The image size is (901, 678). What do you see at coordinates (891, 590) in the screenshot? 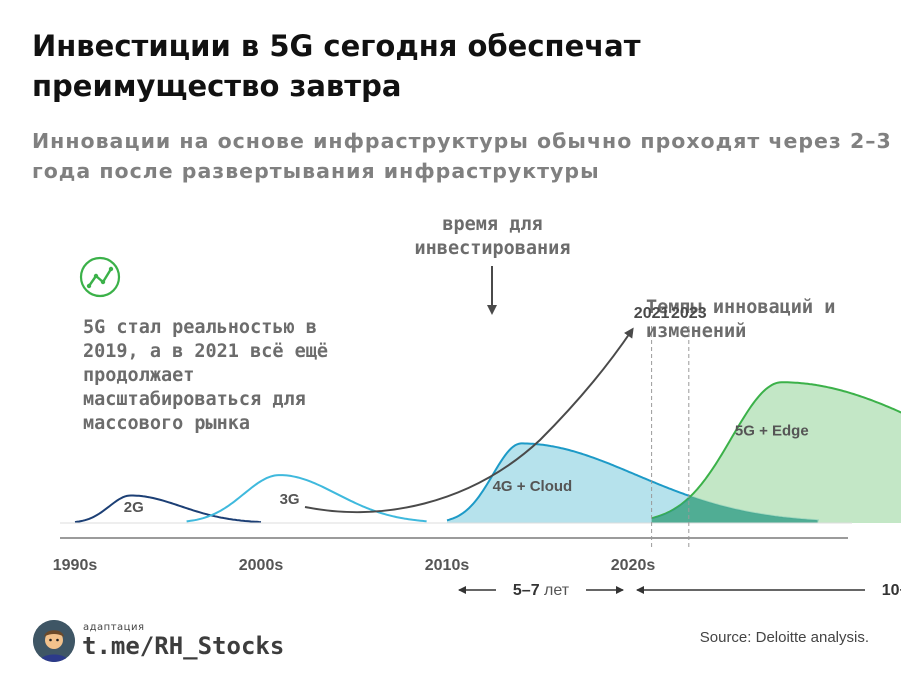
I see `period-label: 10+ лет` at bounding box center [891, 590].